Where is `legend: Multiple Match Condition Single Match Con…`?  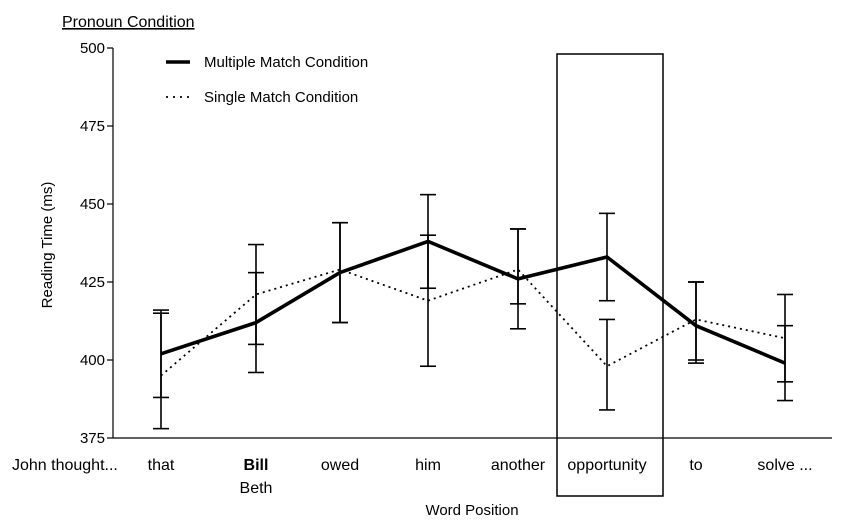
legend: Multiple Match Condition Single Match Con… is located at coordinates (267, 80).